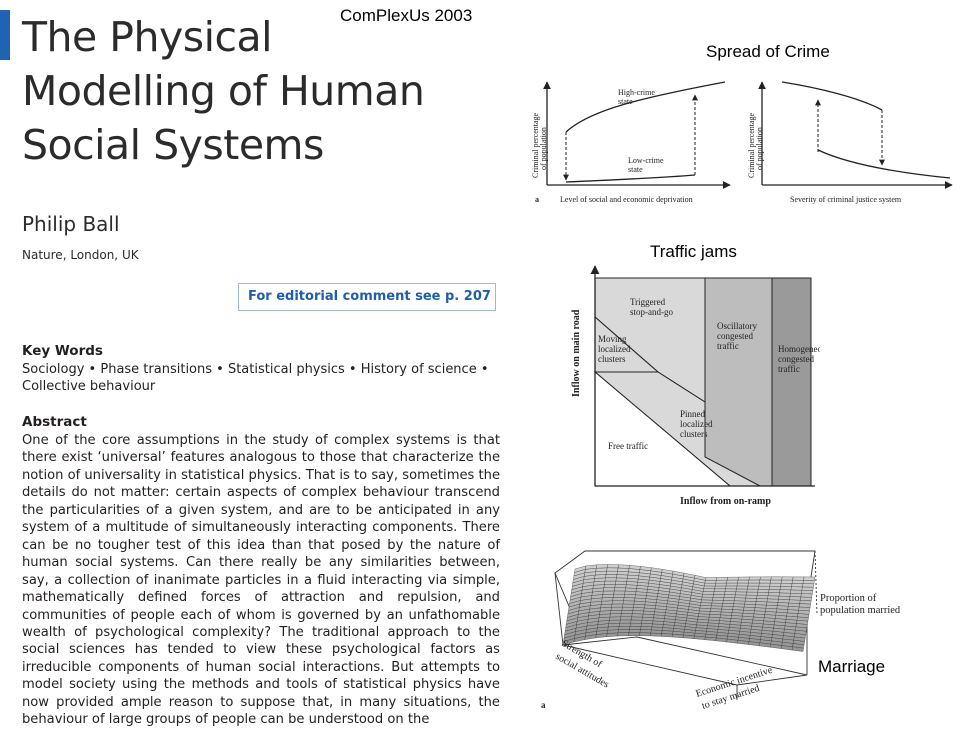 The image size is (960, 729). I want to click on region-moving-2: localized, so click(614, 349).